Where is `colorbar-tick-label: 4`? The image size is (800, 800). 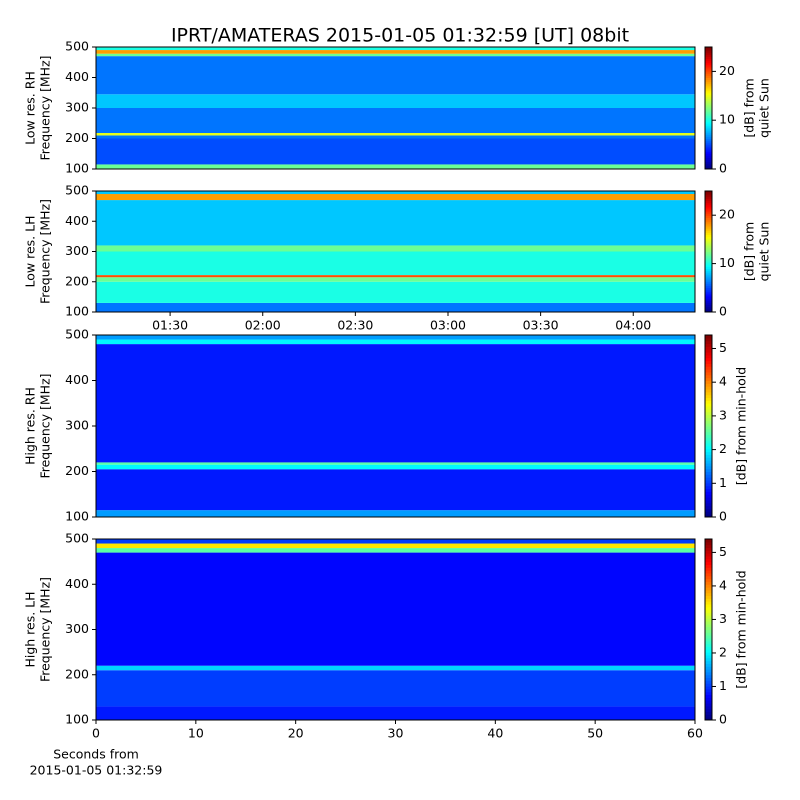 colorbar-tick-label: 4 is located at coordinates (723, 381).